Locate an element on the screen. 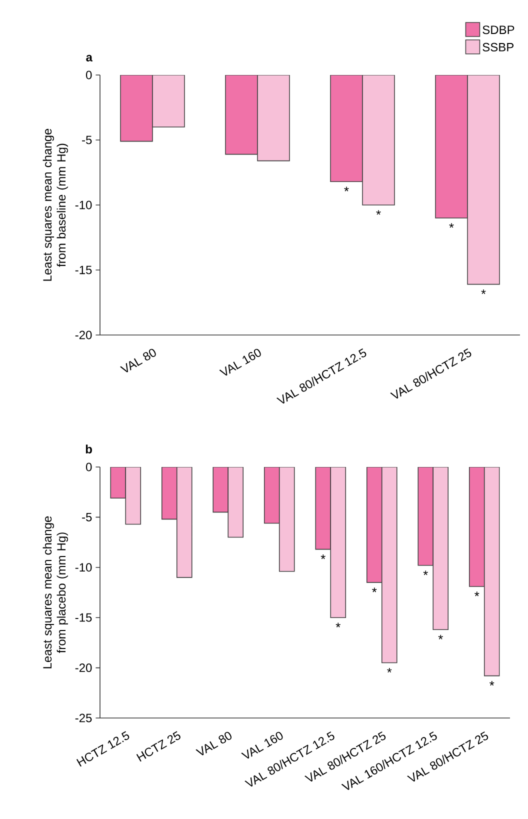 This screenshot has height=819, width=528. y-axis-title: Least squares mean change from baseline (mm Hg) is located at coordinates (55, 204).